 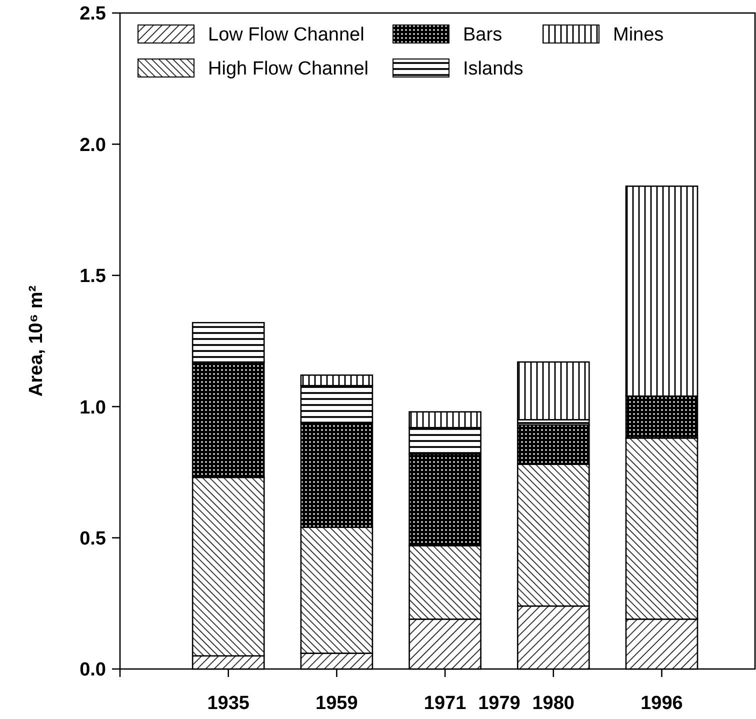 What do you see at coordinates (445, 703) in the screenshot?
I see `x-tick-label: 1971` at bounding box center [445, 703].